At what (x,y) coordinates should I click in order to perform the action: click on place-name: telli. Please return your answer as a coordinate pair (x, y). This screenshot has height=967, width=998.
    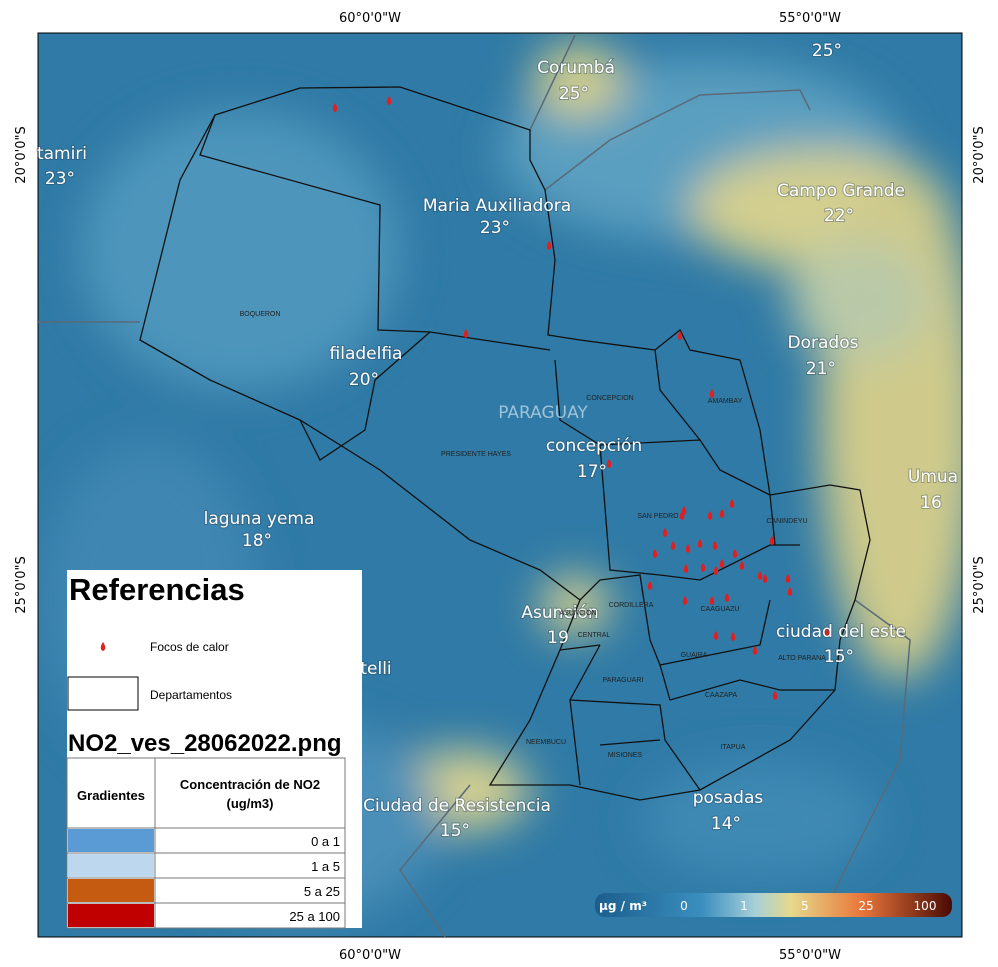
    Looking at the image, I should click on (375, 669).